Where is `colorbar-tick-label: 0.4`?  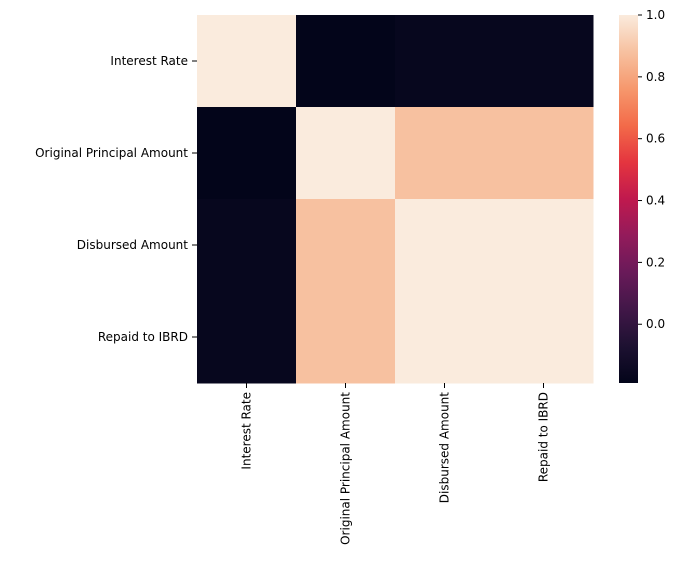
colorbar-tick-label: 0.4 is located at coordinates (655, 201).